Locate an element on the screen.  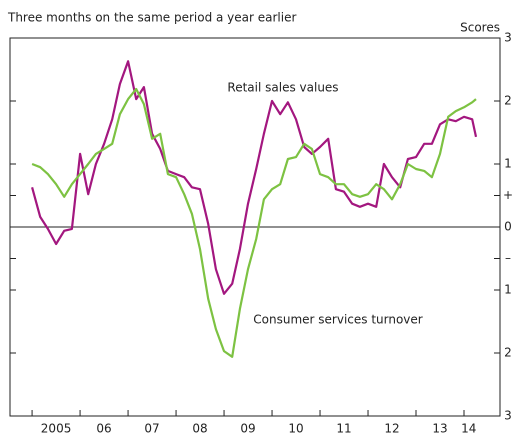
x-tick-label: 14 is located at coordinates (468, 429).